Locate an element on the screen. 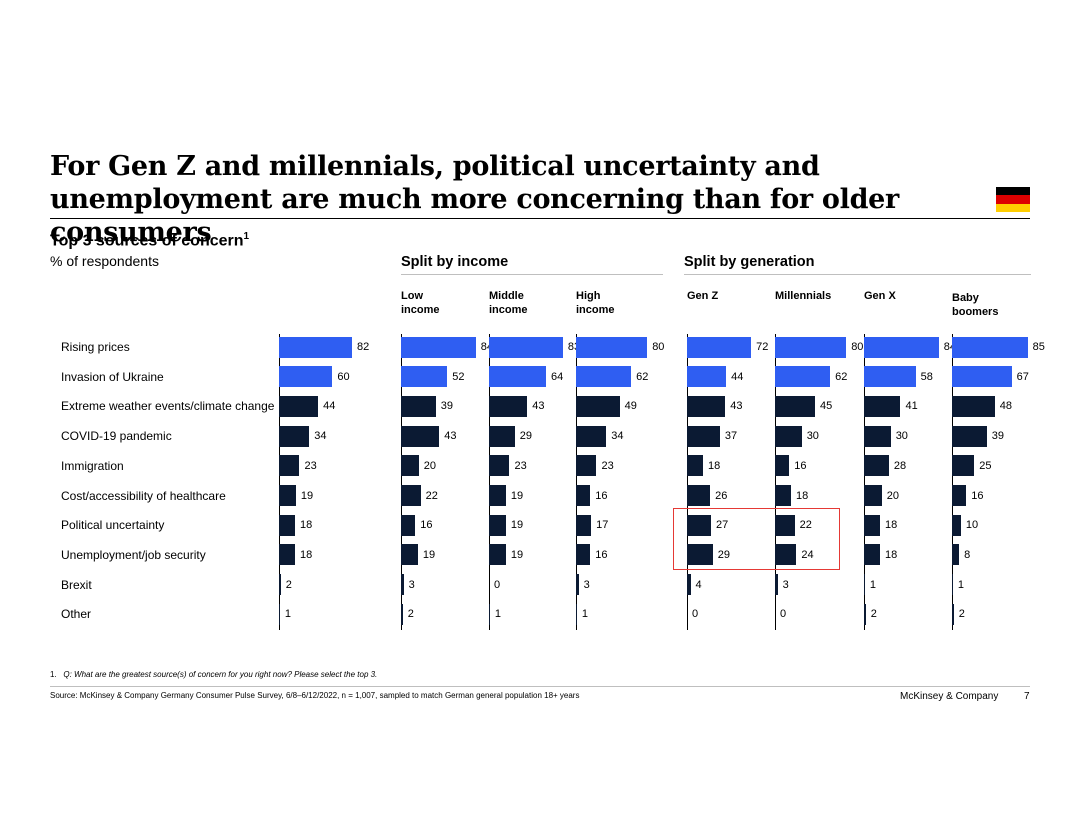 The height and width of the screenshot is (835, 1080). row-label: Political uncertainty is located at coordinates (113, 525).